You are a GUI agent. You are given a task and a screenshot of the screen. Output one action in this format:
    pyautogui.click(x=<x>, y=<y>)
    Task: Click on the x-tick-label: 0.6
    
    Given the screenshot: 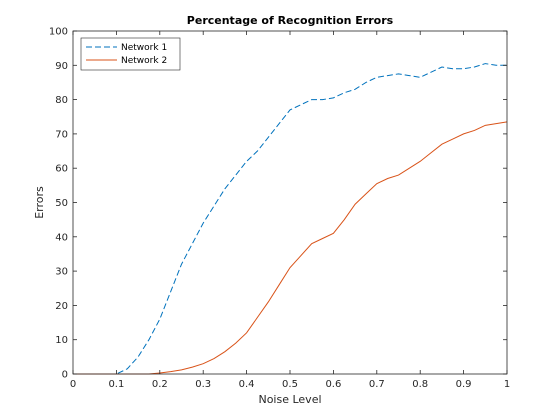 What is the action you would take?
    pyautogui.click(x=333, y=384)
    